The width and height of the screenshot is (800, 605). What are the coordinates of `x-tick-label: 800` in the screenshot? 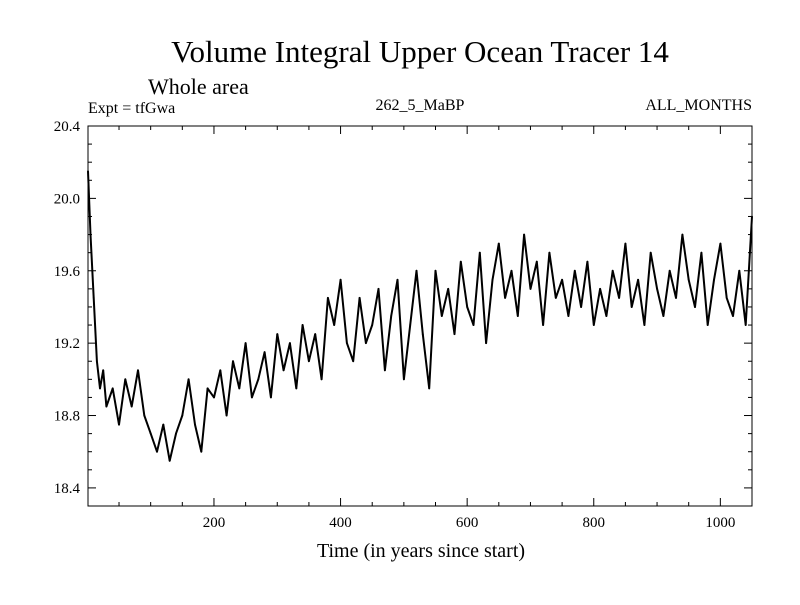 It's located at (594, 523).